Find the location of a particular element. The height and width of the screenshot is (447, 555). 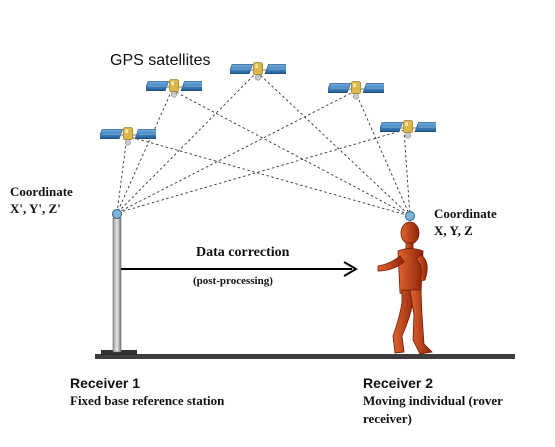

gps-satellites-label: GPS satellites is located at coordinates (160, 60).